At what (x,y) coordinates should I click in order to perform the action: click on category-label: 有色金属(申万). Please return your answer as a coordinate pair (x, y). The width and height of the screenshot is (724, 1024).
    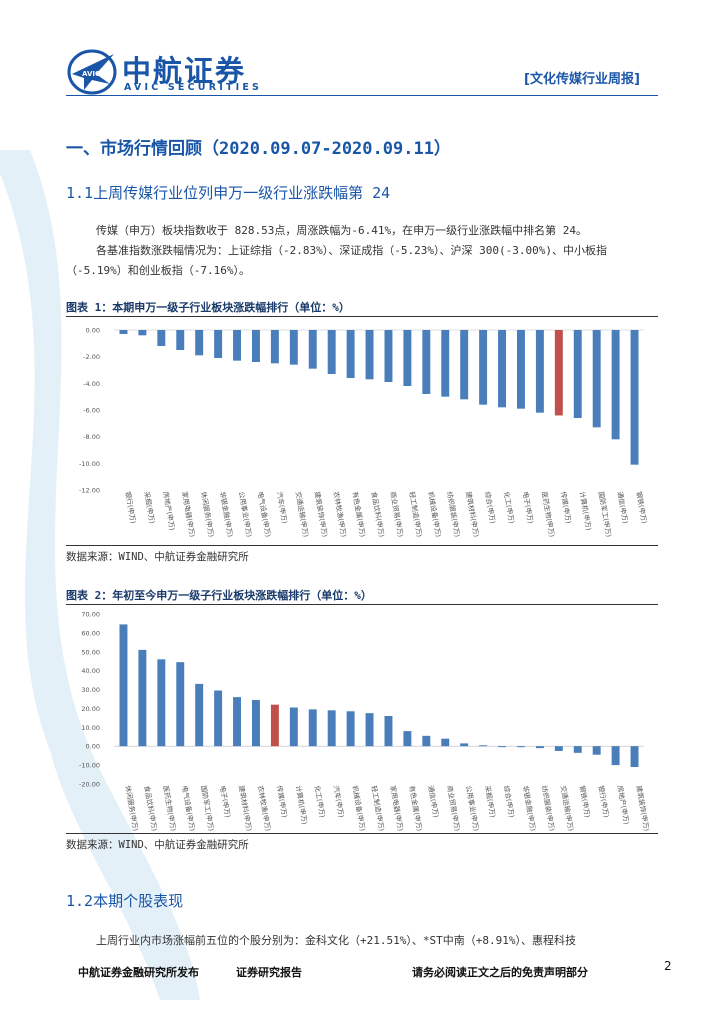
    Looking at the image, I should click on (415, 808).